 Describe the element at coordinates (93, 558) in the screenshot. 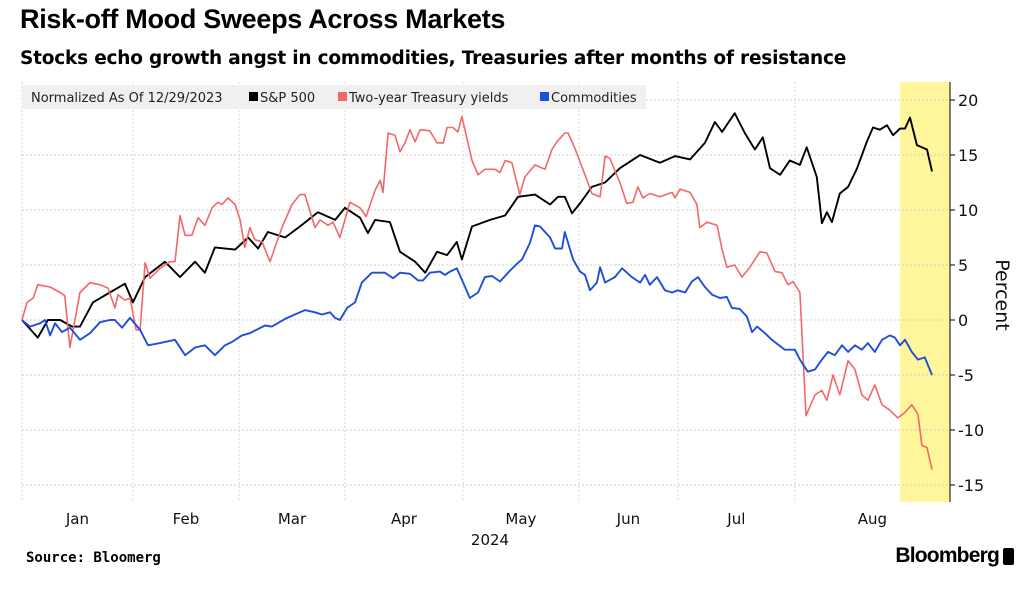

I see `source-note: Source: Bloomerg` at that location.